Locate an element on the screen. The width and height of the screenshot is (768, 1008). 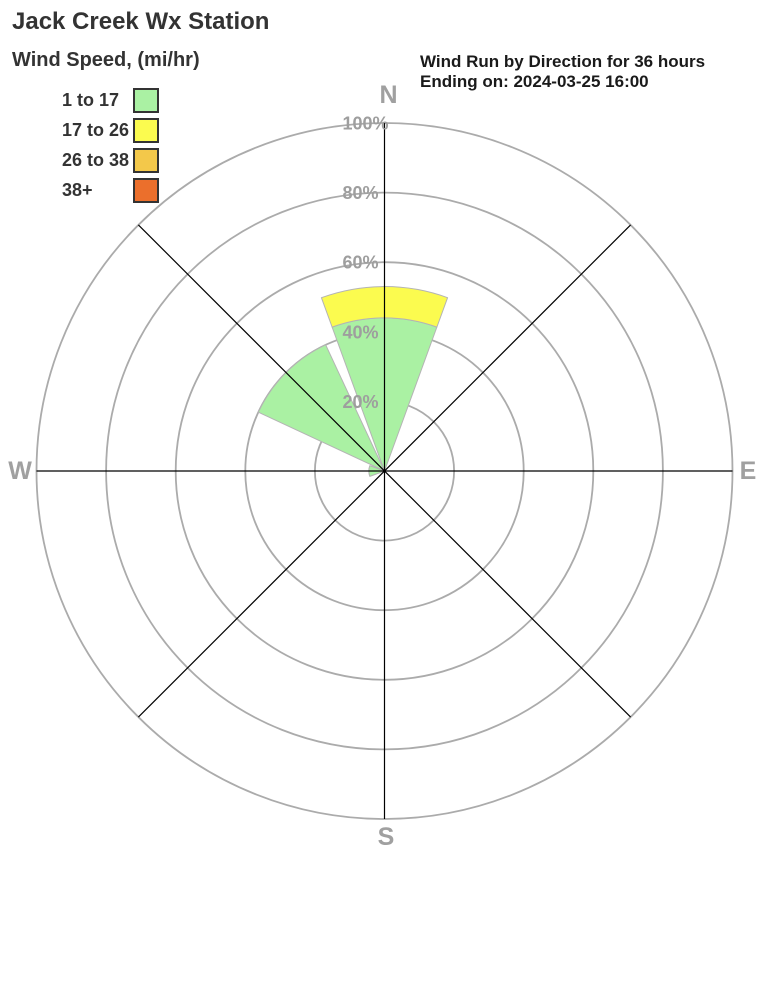
legend-swatch-yellow is located at coordinates (146, 130).